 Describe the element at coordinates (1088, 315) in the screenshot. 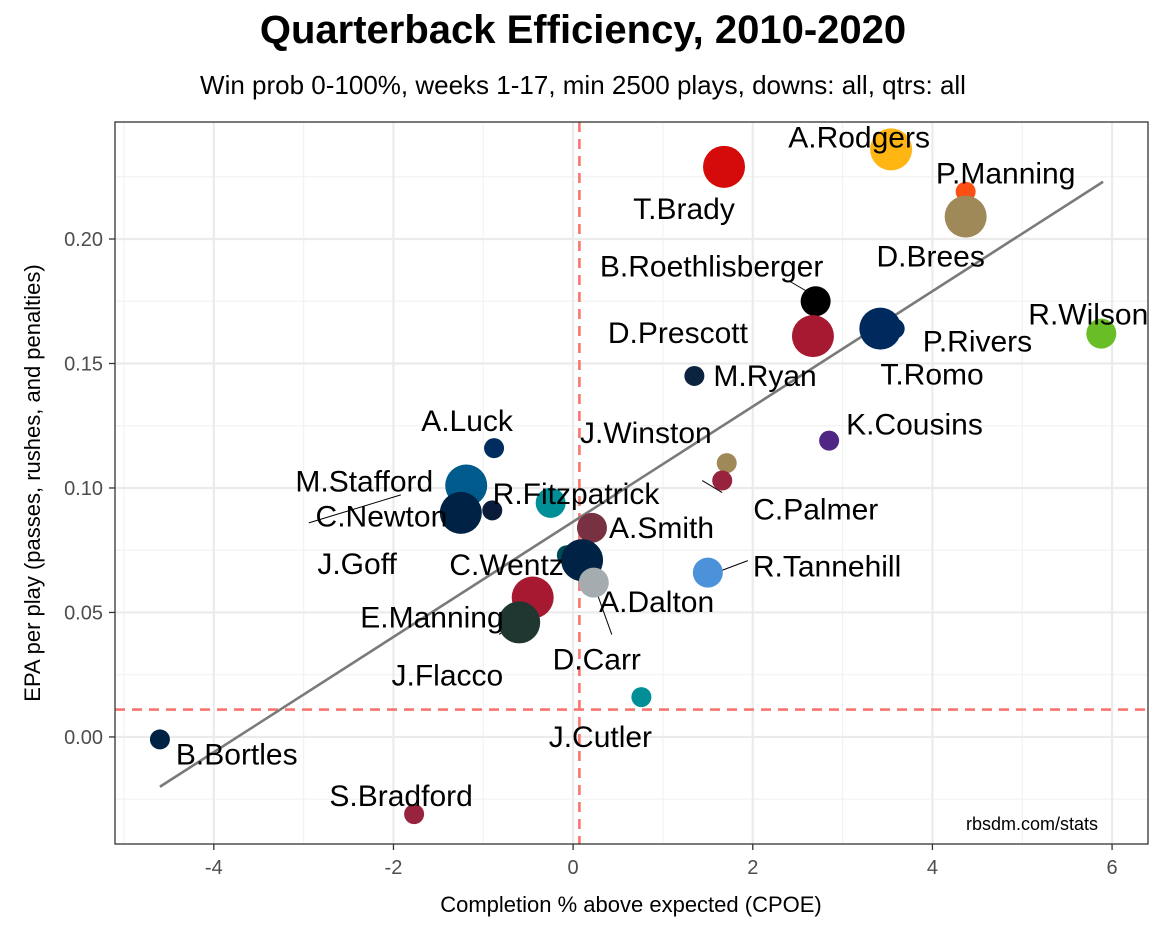

I see `point-label-r-wilson: R.Wilson` at that location.